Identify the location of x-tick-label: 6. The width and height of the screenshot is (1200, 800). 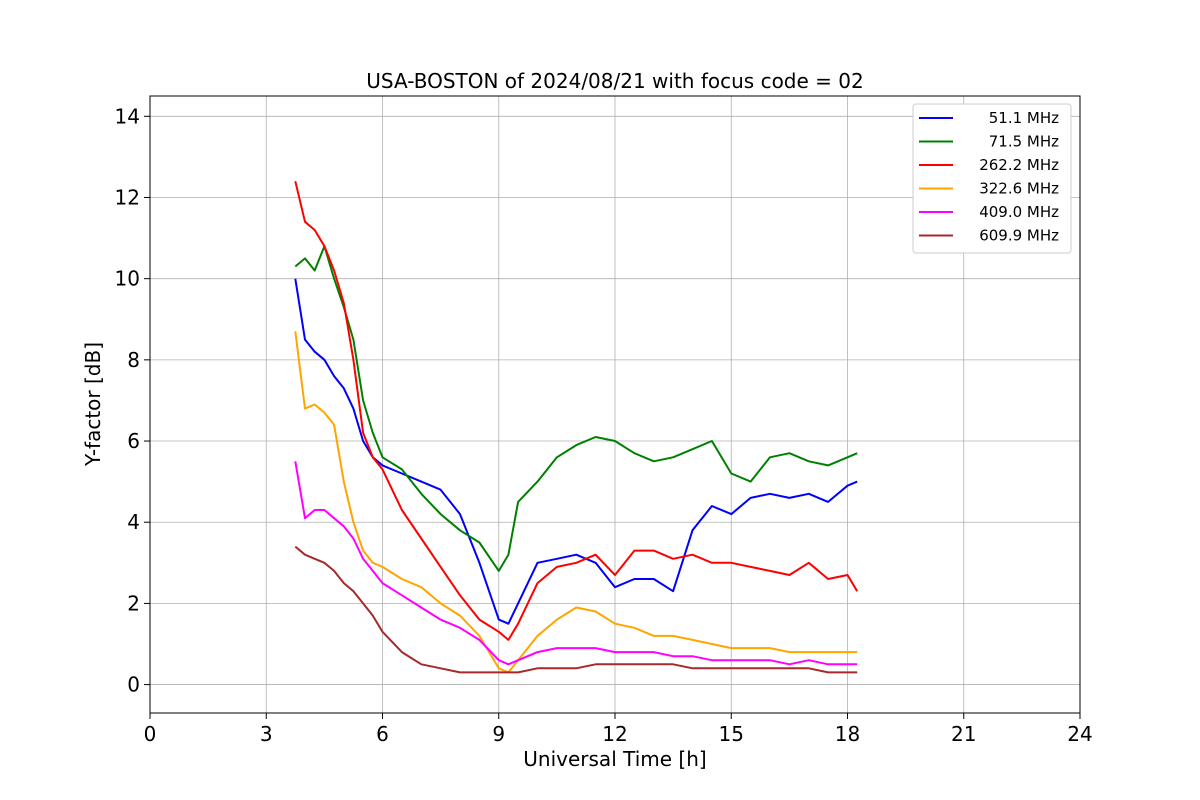
(382, 734).